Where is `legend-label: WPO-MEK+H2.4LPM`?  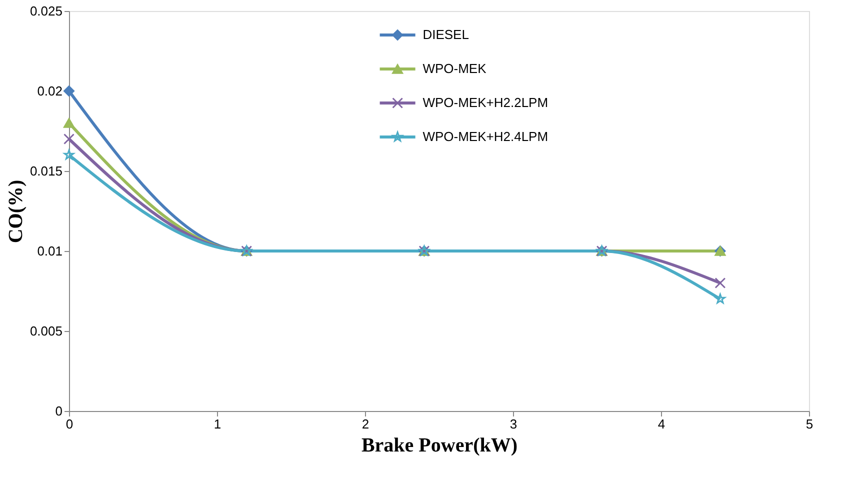
legend-label: WPO-MEK+H2.4LPM is located at coordinates (485, 136).